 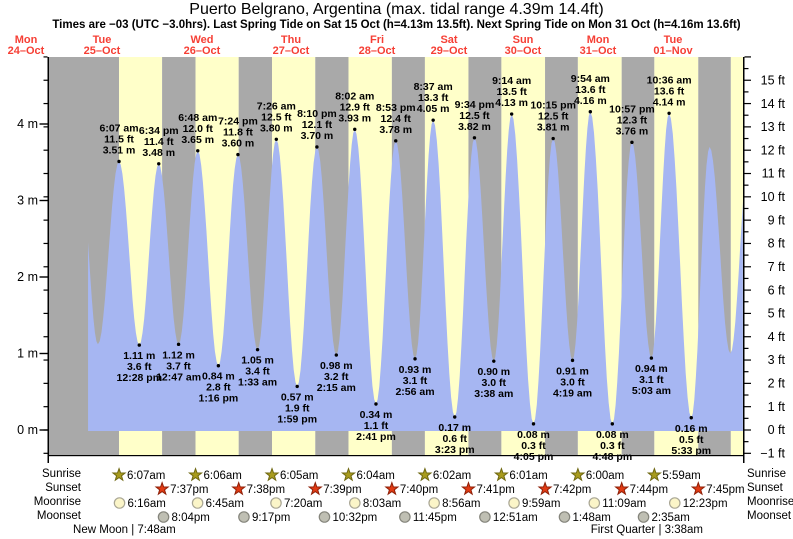 What do you see at coordinates (303, 504) in the screenshot?
I see `moonrise-time: 7:20am` at bounding box center [303, 504].